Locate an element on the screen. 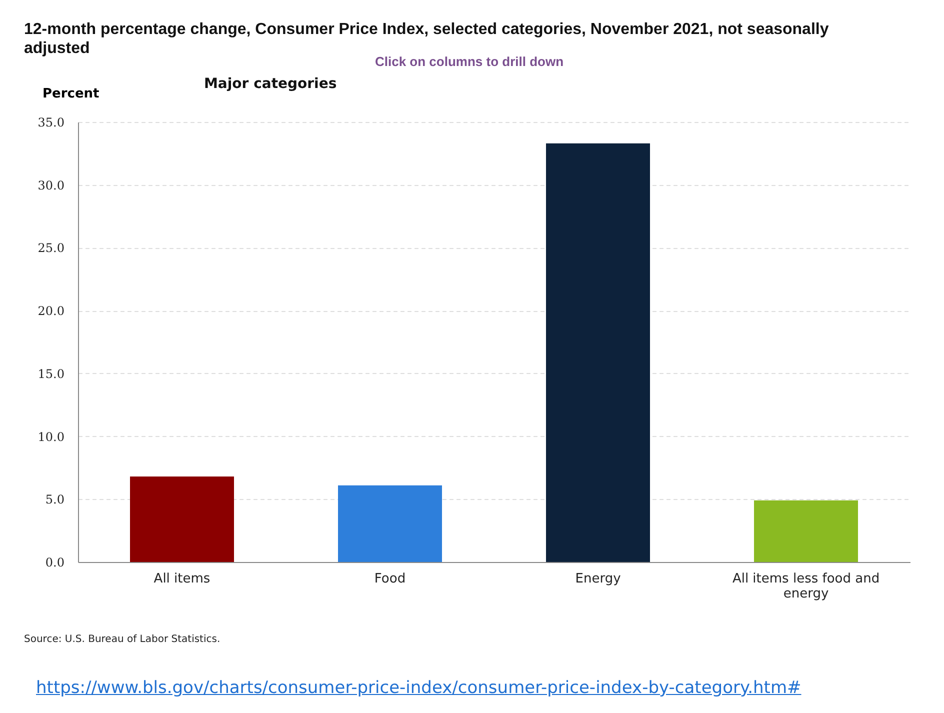  y-tick-label: 5.0 is located at coordinates (54, 499).